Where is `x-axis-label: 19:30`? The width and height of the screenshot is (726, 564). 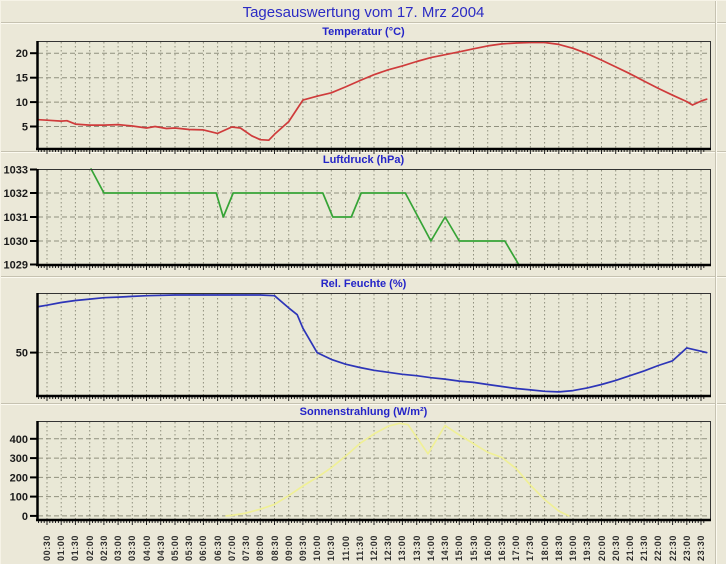 x-axis-label: 19:30 is located at coordinates (587, 547).